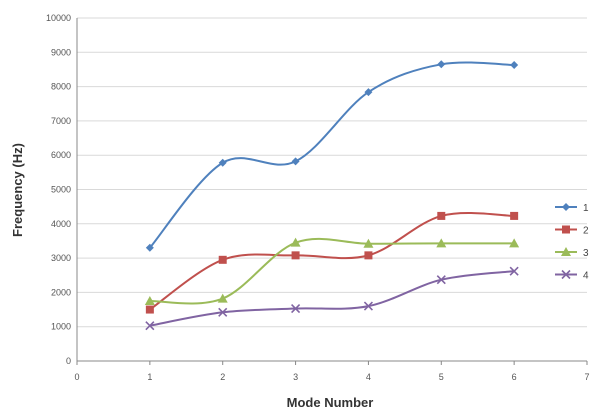  Describe the element at coordinates (61, 292) in the screenshot. I see `y-tick-label: 2000` at that location.